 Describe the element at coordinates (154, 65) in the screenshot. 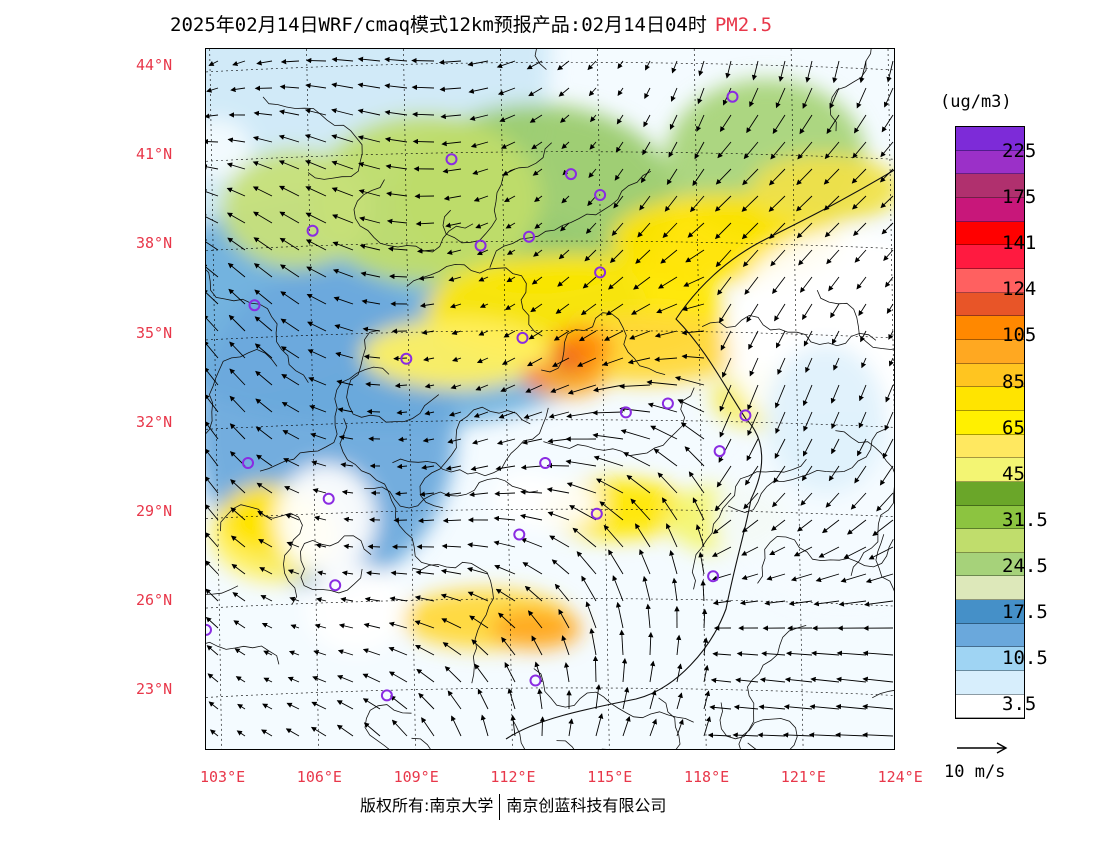

I see `lat-label: 44°N` at that location.